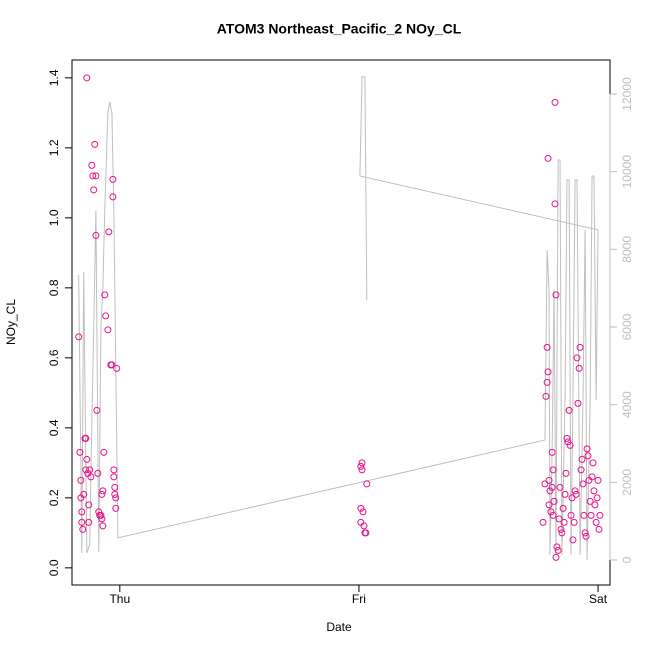  I want to click on y-tick-label: 0.2, so click(54, 497).